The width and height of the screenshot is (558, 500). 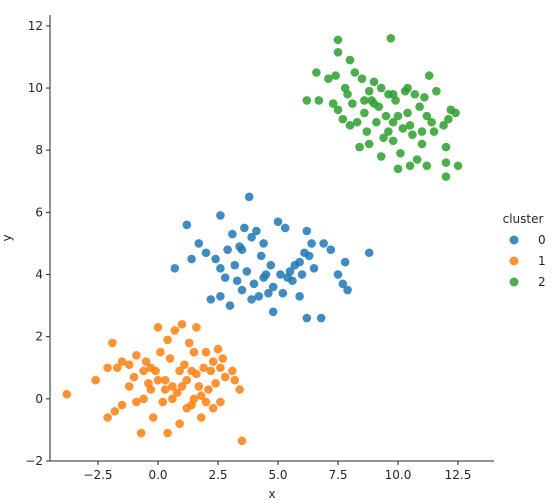 I want to click on legend-label: 2, so click(x=542, y=282).